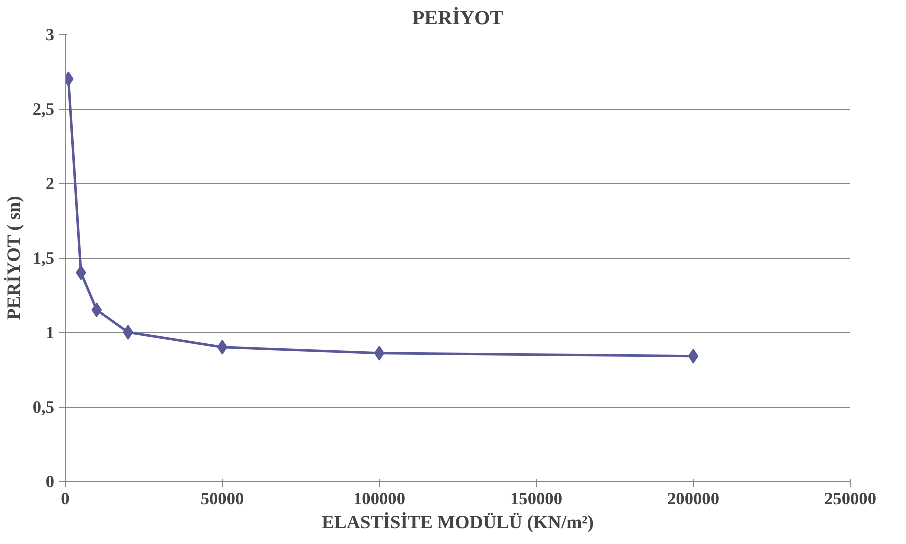 This screenshot has height=544, width=906. Describe the element at coordinates (694, 499) in the screenshot. I see `x-tick-label: 200000` at that location.